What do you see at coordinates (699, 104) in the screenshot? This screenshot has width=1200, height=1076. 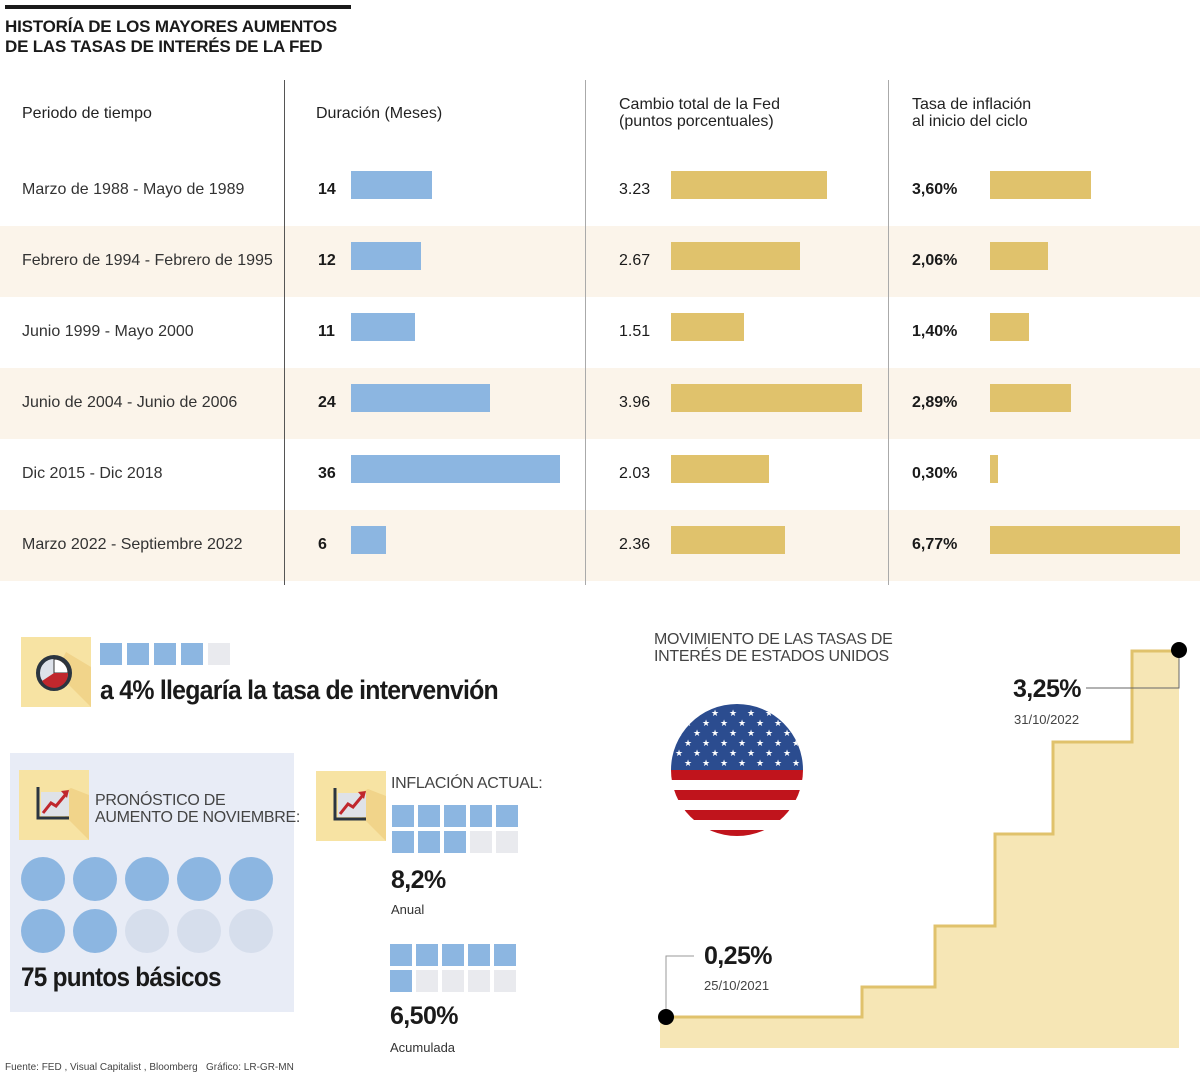 I see `header-change-line-1: Cambio total de la Fed` at bounding box center [699, 104].